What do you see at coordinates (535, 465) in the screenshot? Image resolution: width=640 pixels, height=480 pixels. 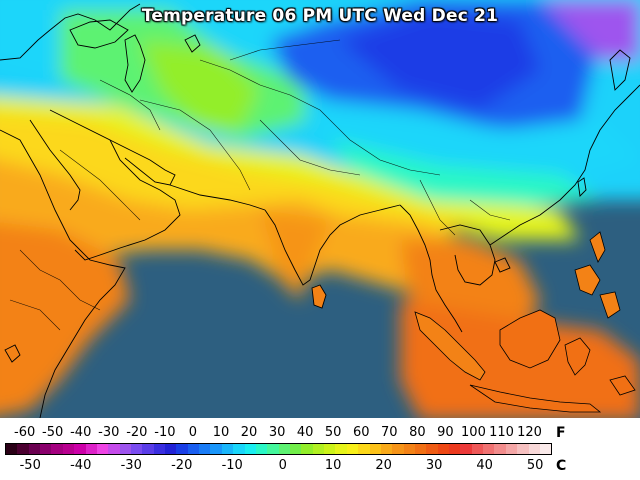 I see `celsius-tick: 50` at bounding box center [535, 465].